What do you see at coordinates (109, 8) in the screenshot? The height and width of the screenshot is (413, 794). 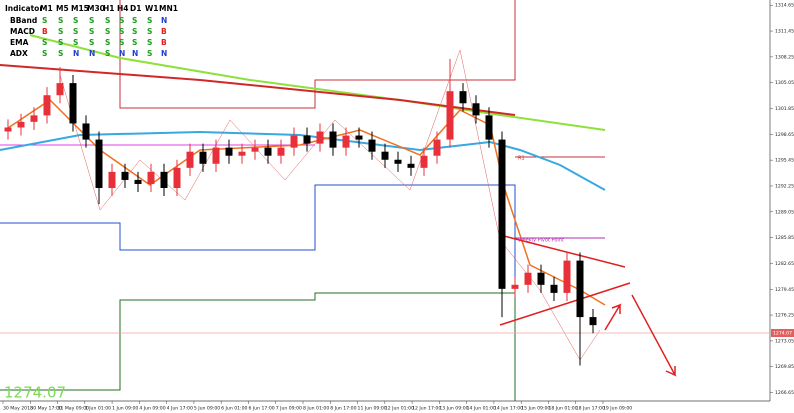 I see `table-header: H1` at bounding box center [109, 8].